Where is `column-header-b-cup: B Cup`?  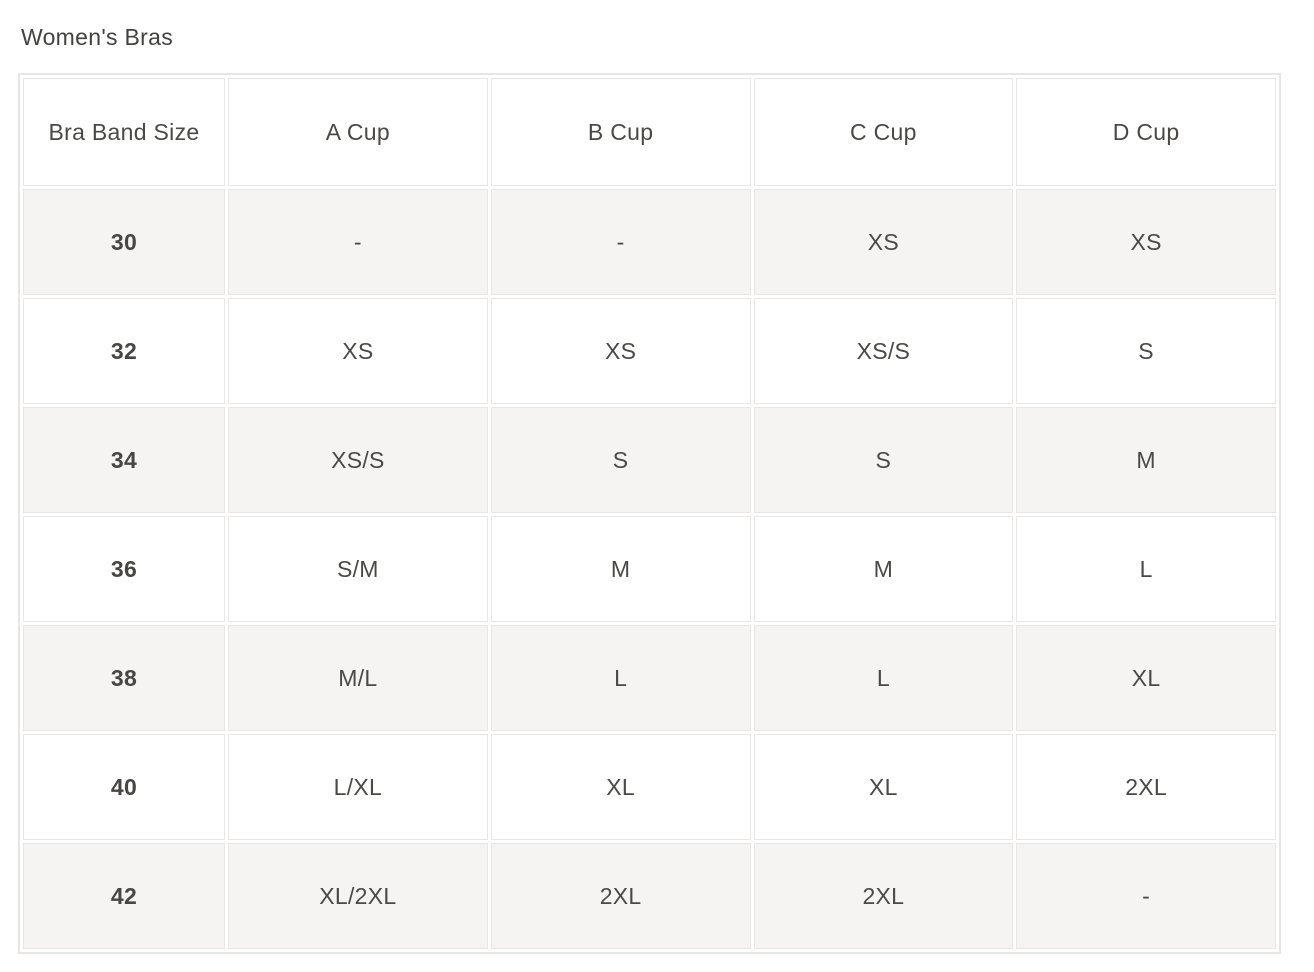 column-header-b-cup: B Cup is located at coordinates (620, 132).